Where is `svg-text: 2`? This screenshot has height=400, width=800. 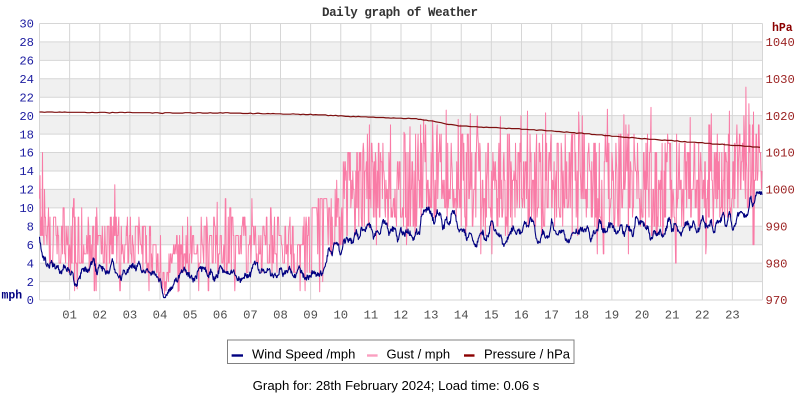
svg-text: 2 is located at coordinates (30, 283).